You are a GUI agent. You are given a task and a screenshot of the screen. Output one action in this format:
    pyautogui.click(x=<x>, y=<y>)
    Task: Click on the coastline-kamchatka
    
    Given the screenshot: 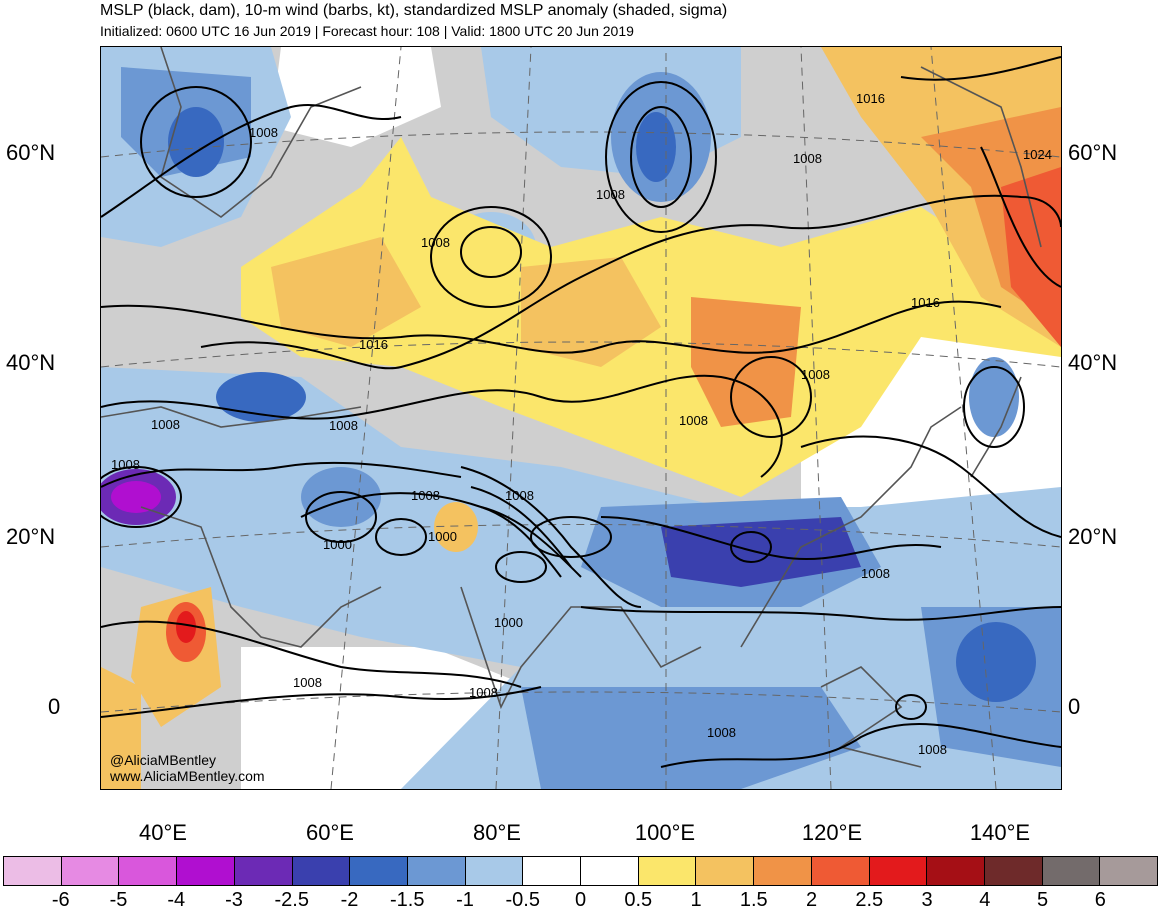 What is the action you would take?
    pyautogui.click(x=981, y=157)
    